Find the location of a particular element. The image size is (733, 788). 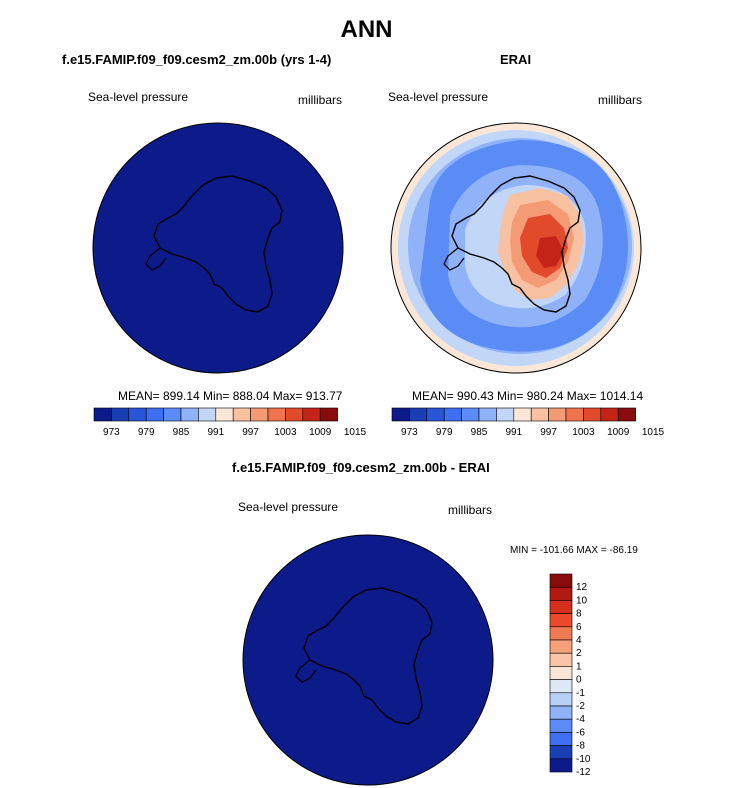

colorbar-tick-label: 0 is located at coordinates (579, 680).